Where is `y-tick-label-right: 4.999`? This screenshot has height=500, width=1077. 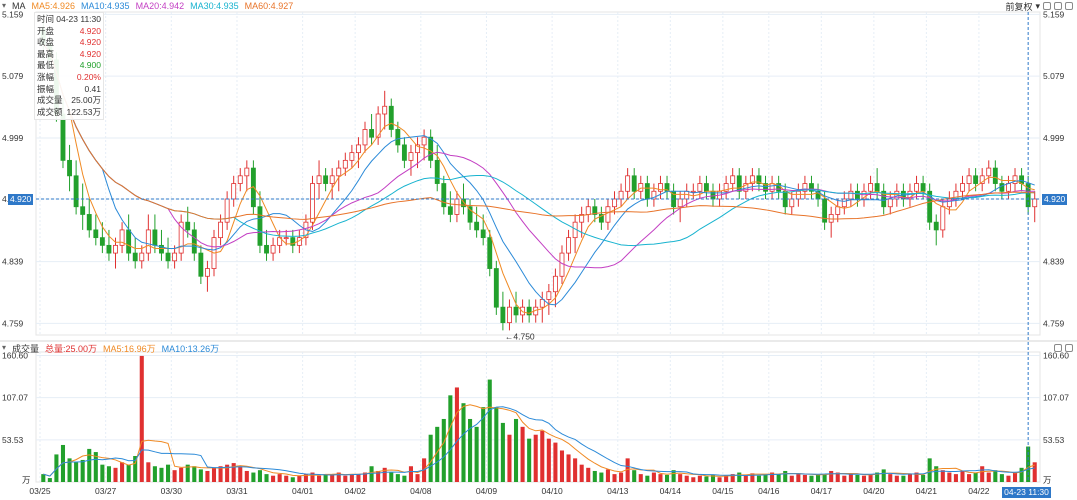
y-tick-label-right: 4.999 is located at coordinates (1054, 138).